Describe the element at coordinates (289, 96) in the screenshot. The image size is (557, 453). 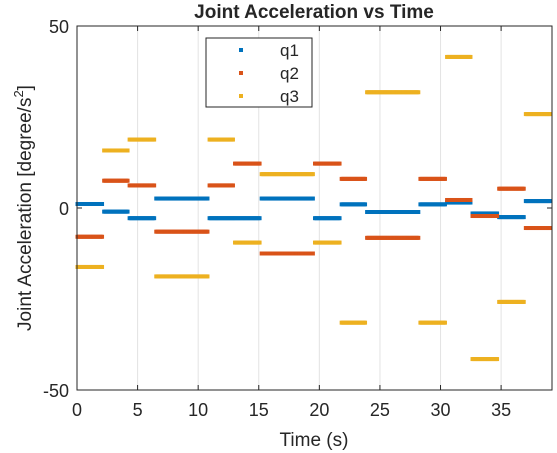
I see `legend-label: q3` at that location.